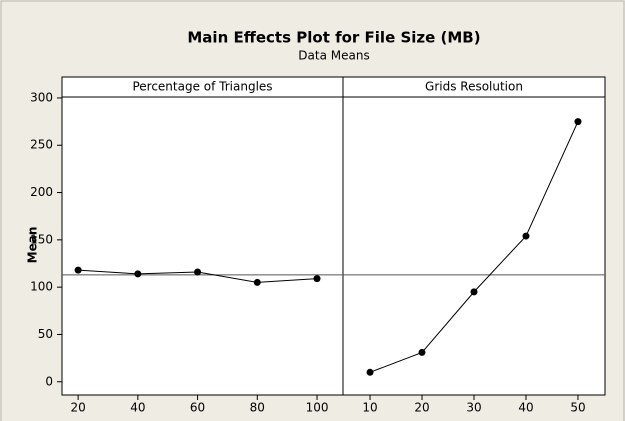  Describe the element at coordinates (45, 334) in the screenshot. I see `y-tick-label: 50` at that location.